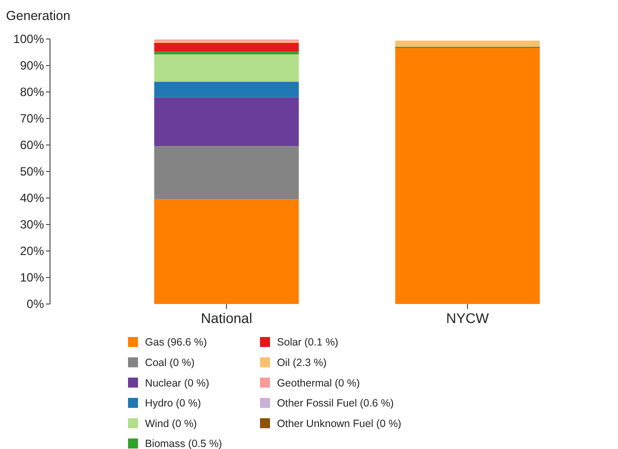  Describe the element at coordinates (28, 39) in the screenshot. I see `y-tick-label: 100%` at that location.